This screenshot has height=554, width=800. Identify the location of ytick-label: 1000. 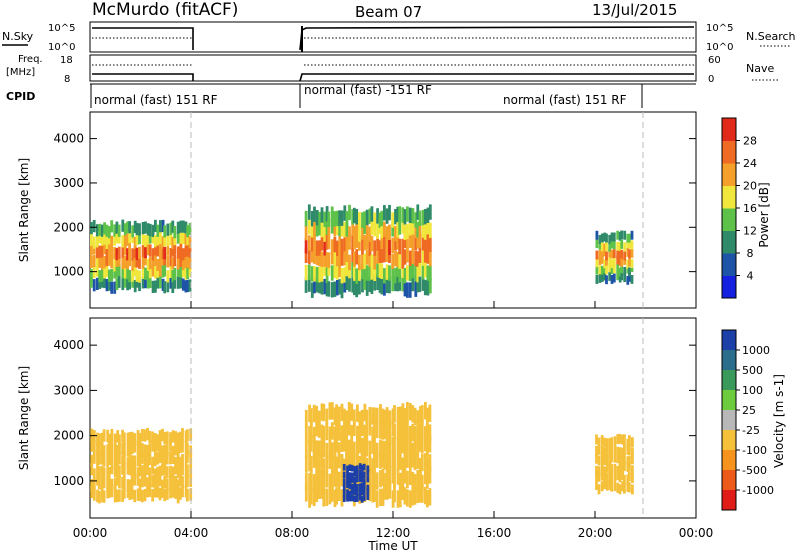
(68, 272).